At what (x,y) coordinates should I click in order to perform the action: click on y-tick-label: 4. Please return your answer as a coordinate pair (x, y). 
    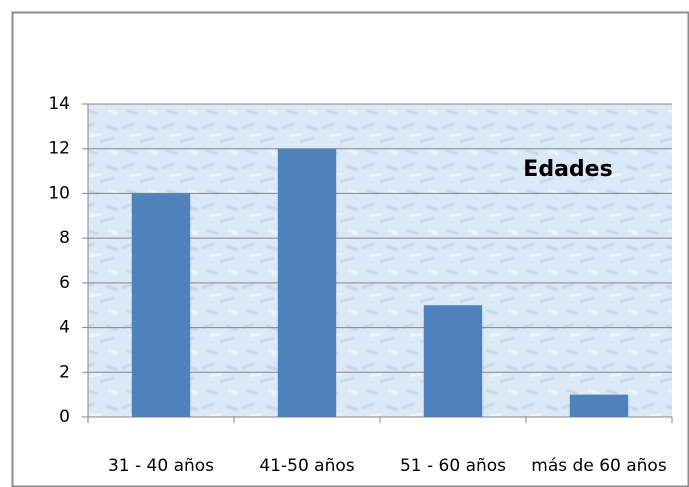
    Looking at the image, I should click on (64, 328).